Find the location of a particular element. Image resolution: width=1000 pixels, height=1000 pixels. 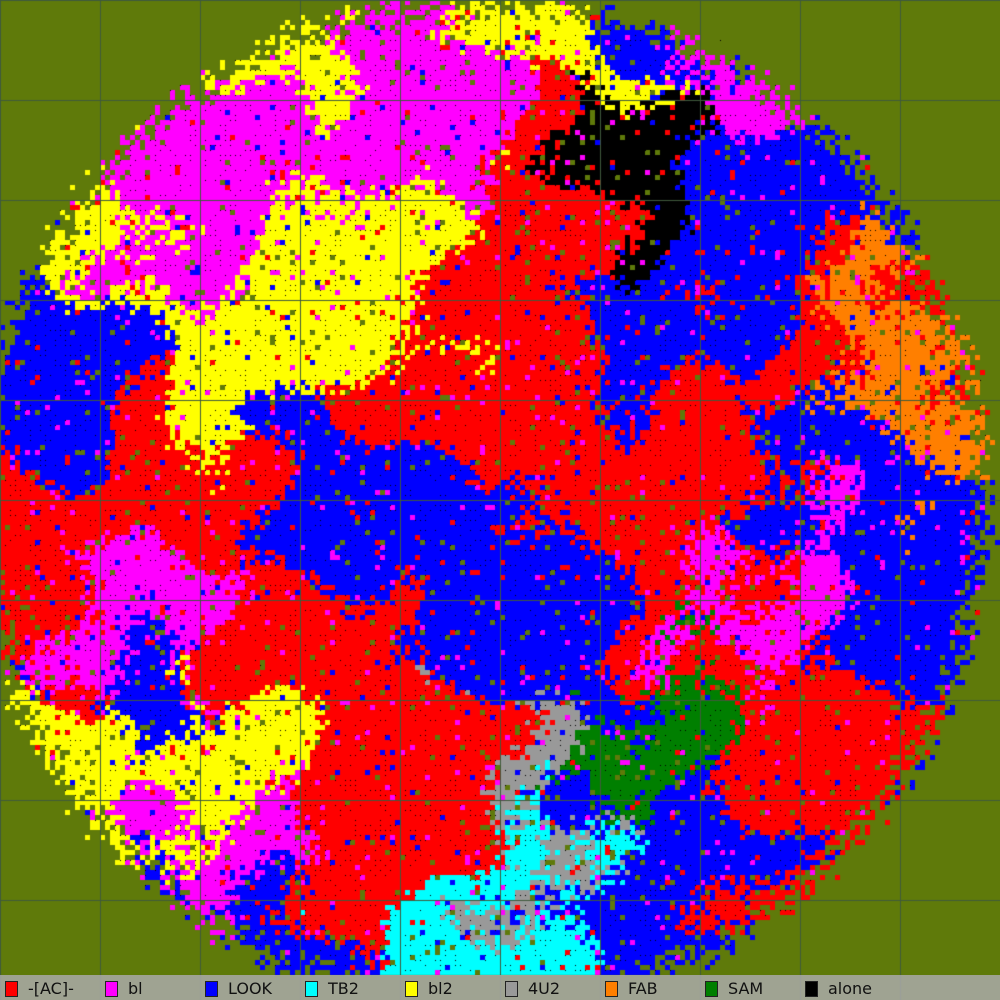

legend-label: bl is located at coordinates (135, 988).